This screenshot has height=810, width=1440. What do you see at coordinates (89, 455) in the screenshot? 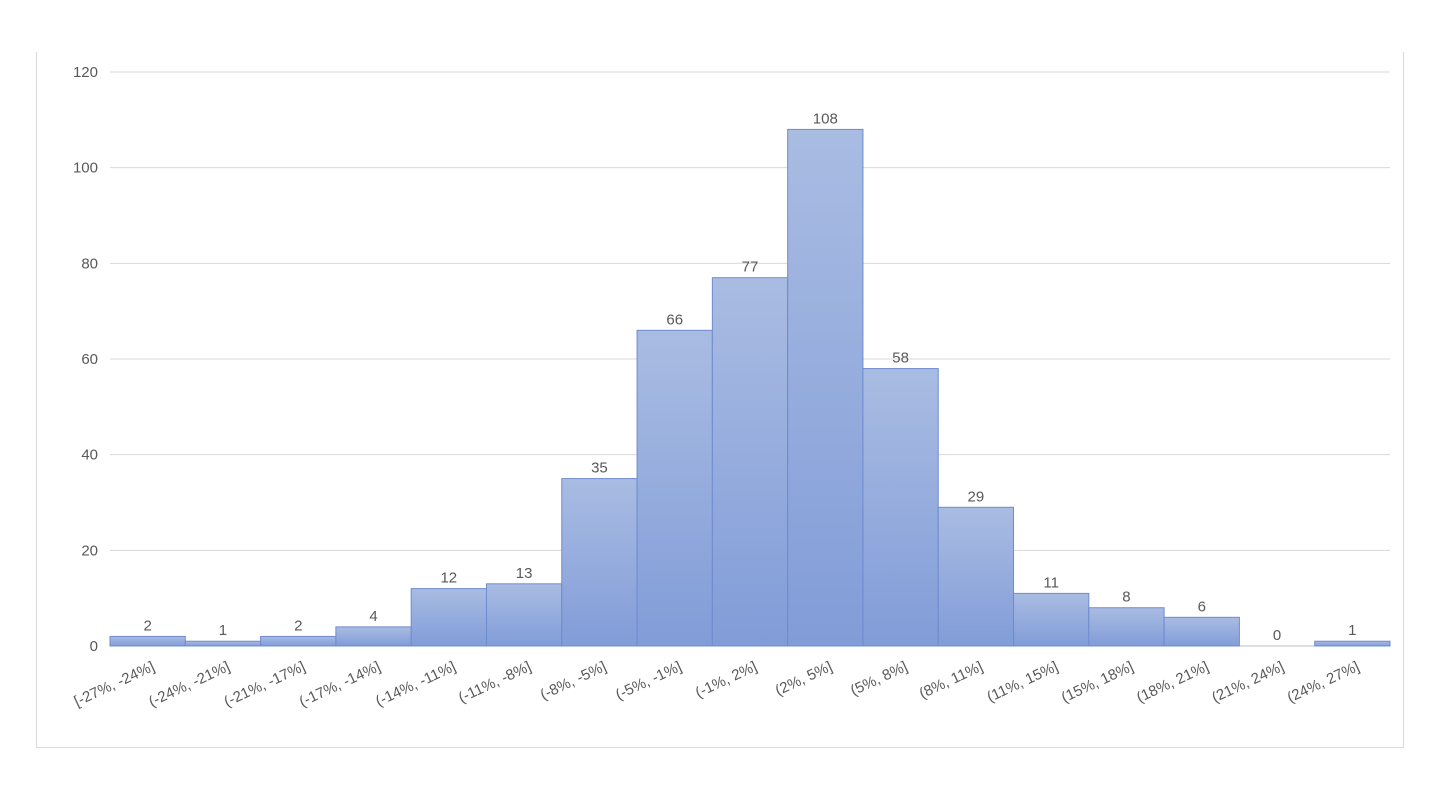
I see `y-tick-label: 40` at bounding box center [89, 455].